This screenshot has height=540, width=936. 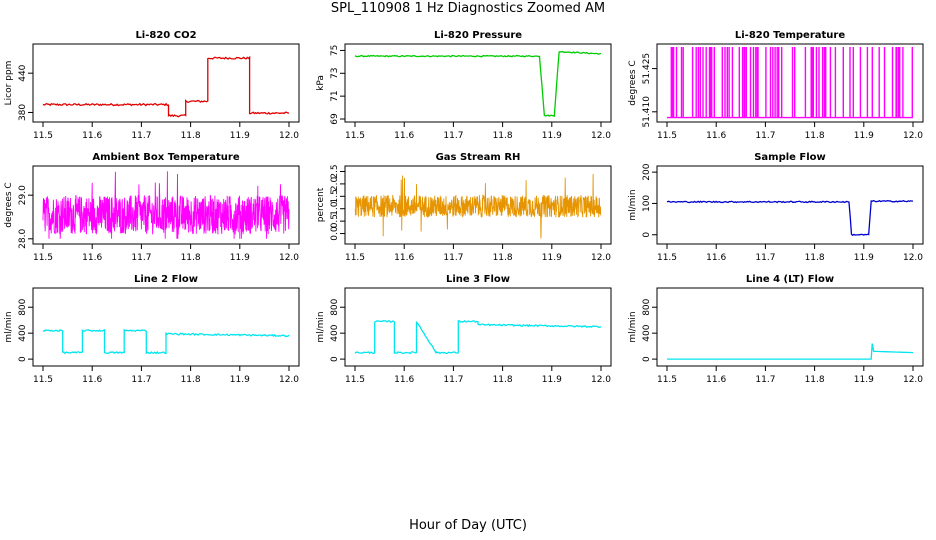 I want to click on y-tick-label: 200, so click(x=647, y=171).